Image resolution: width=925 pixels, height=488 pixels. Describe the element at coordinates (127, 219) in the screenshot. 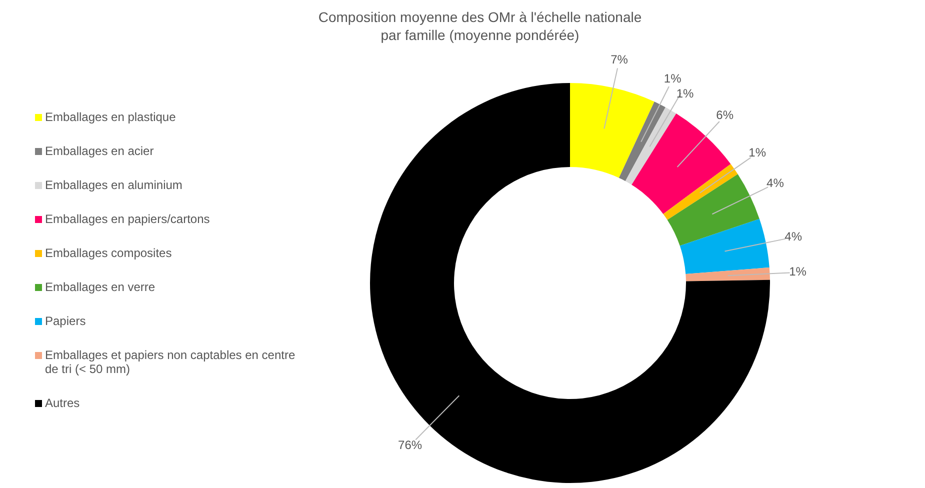

I see `legend-label: Emballages en papiers/cartons` at that location.